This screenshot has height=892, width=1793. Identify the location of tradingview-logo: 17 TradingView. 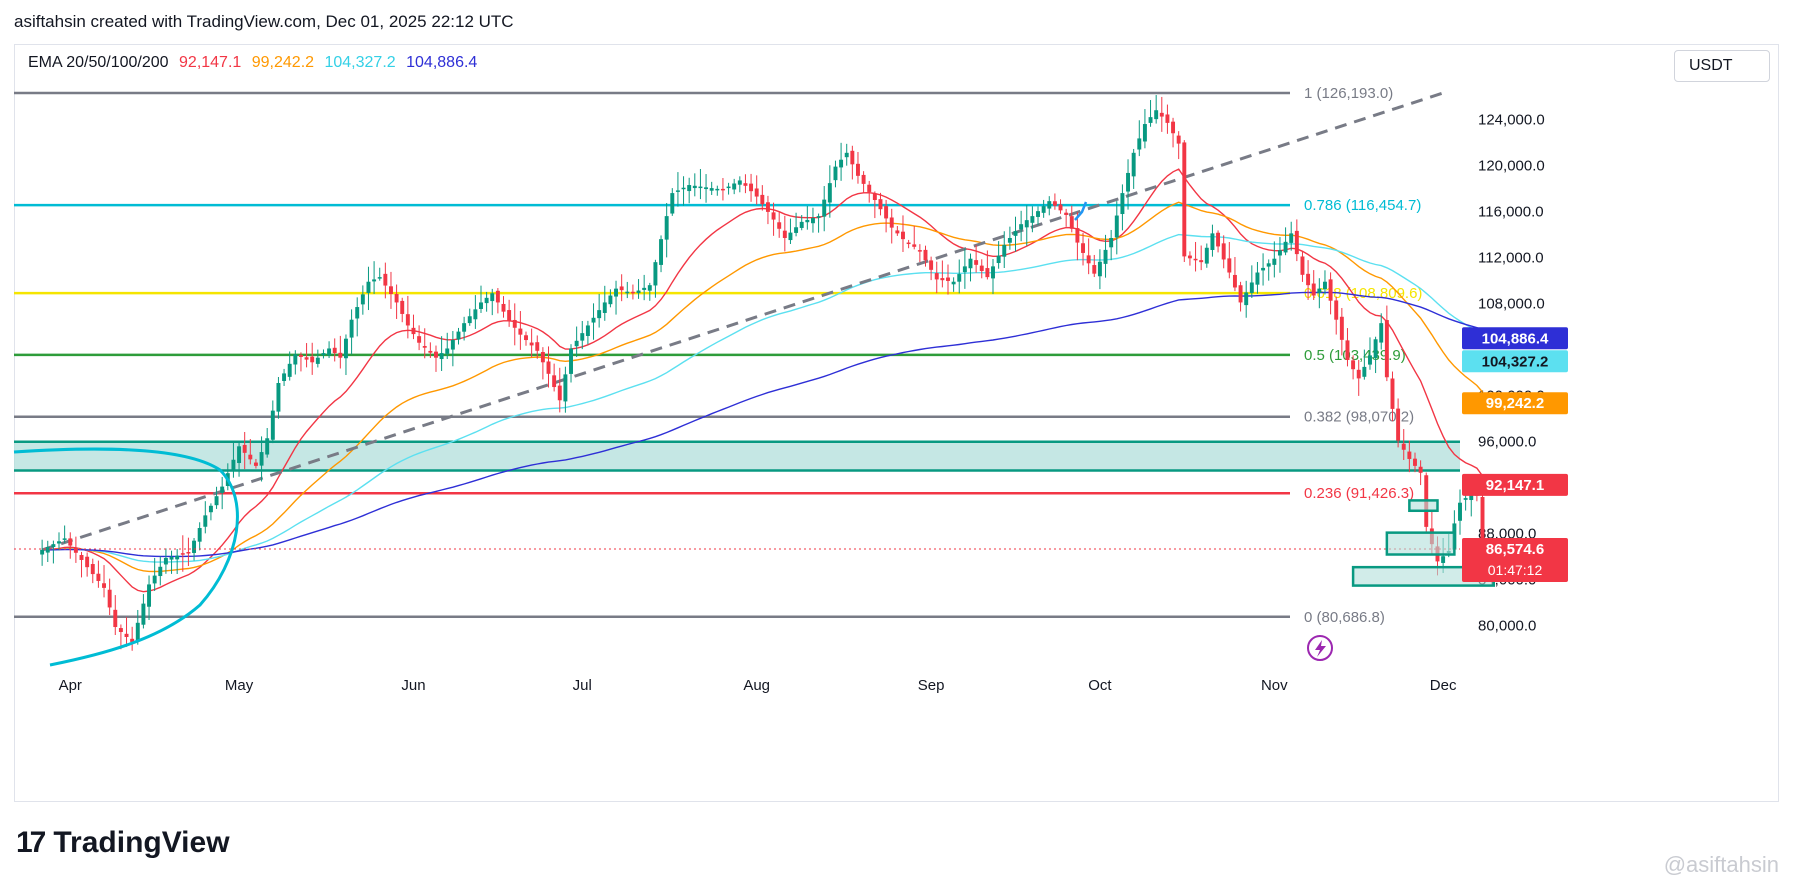
(123, 843).